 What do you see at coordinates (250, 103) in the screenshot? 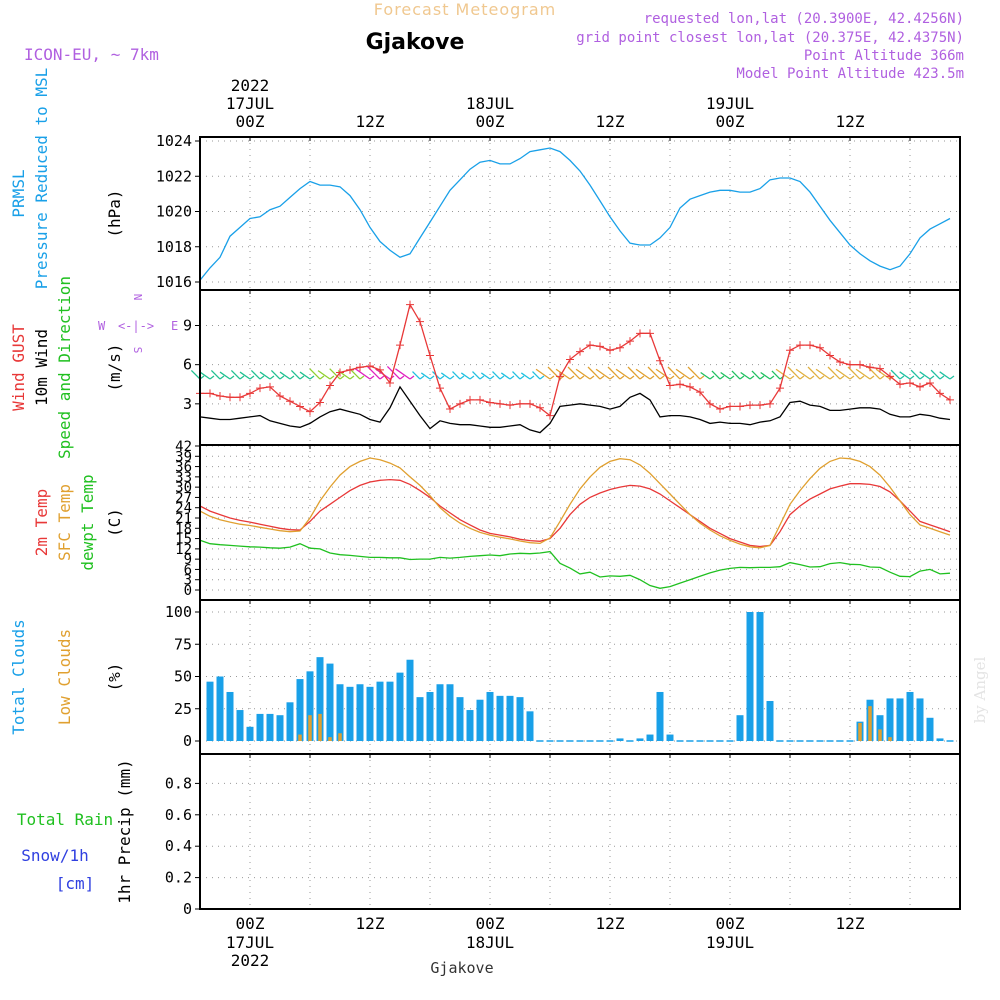
I see `top-date-label: 17JUL` at bounding box center [250, 103].